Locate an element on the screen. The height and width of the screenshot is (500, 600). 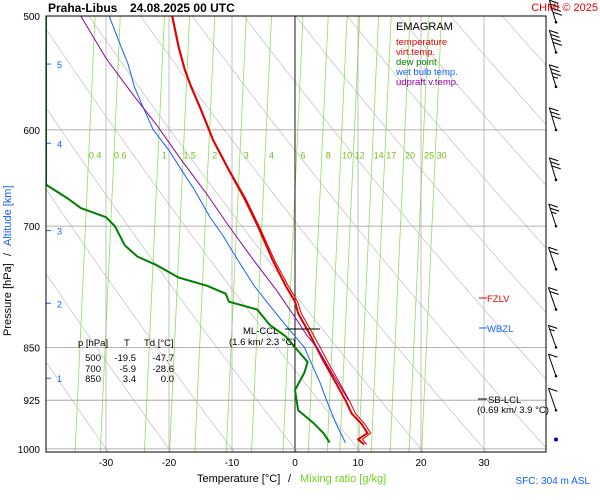
mixing-ratio-label: 0.4 is located at coordinates (95, 155).